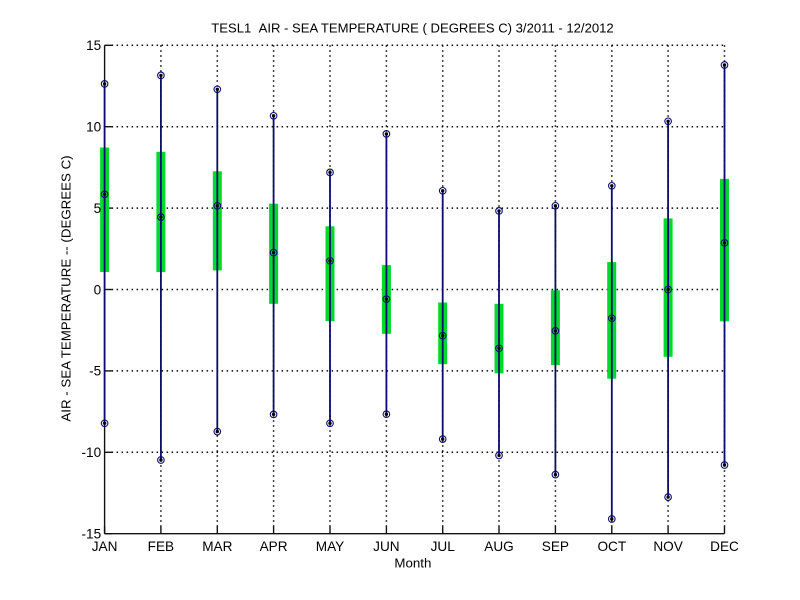  What do you see at coordinates (92, 452) in the screenshot?
I see `svg-text: -10` at bounding box center [92, 452].